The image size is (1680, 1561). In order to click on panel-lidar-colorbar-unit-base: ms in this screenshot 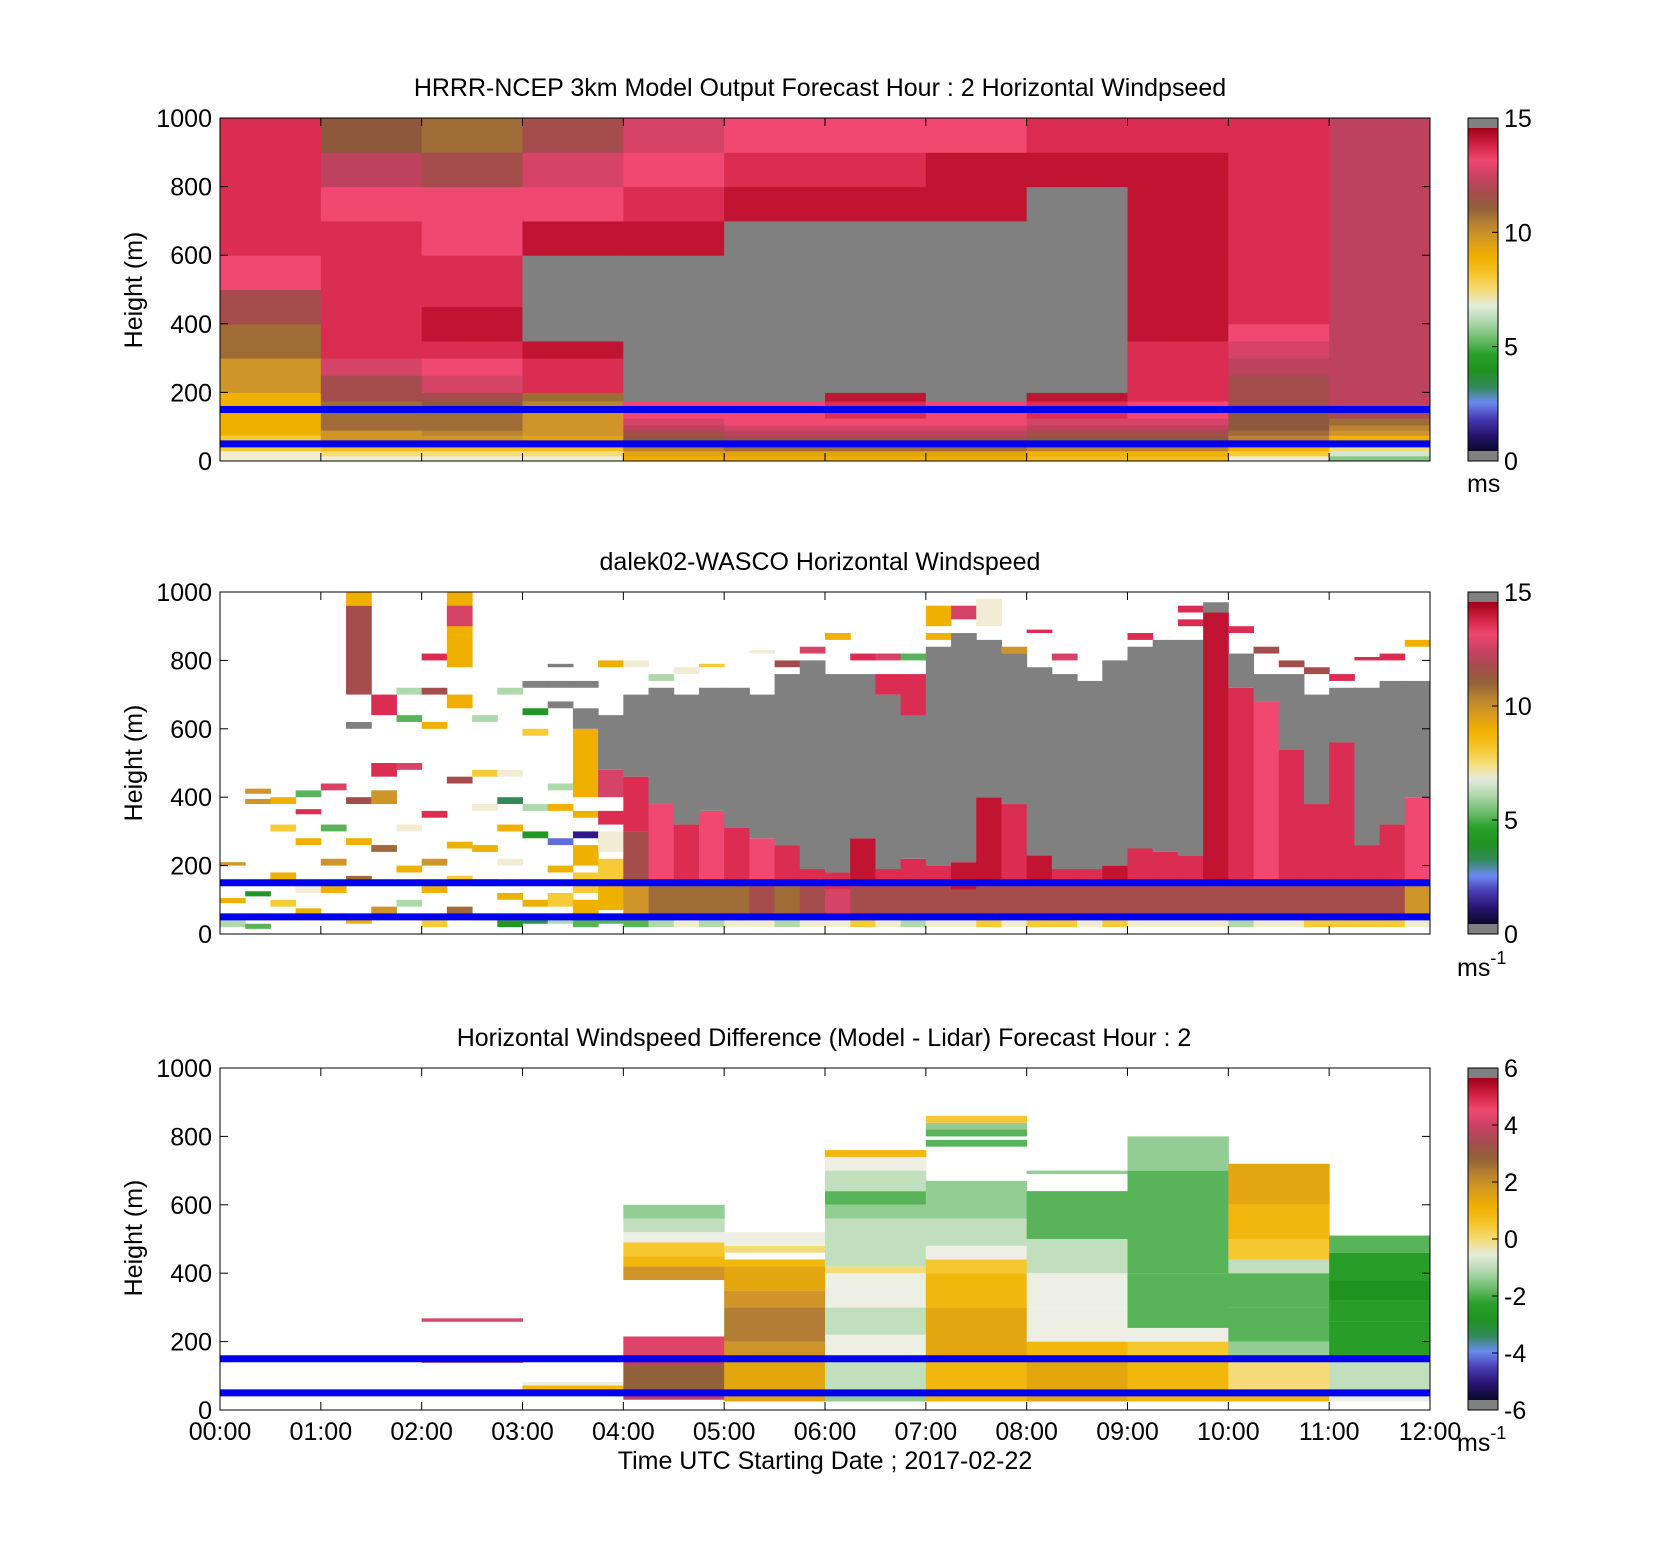, I will do `click(1473, 968)`.